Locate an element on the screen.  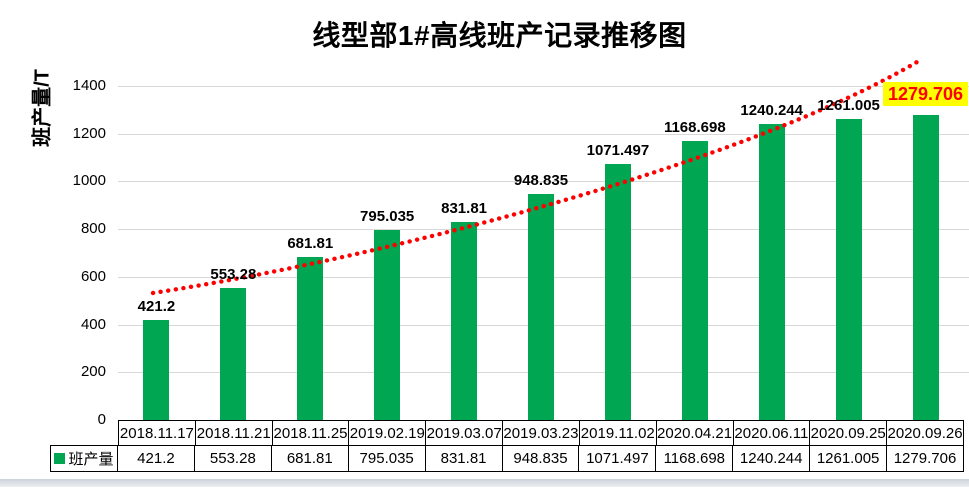
table-date-cell: 2019.11.02 is located at coordinates (617, 433).